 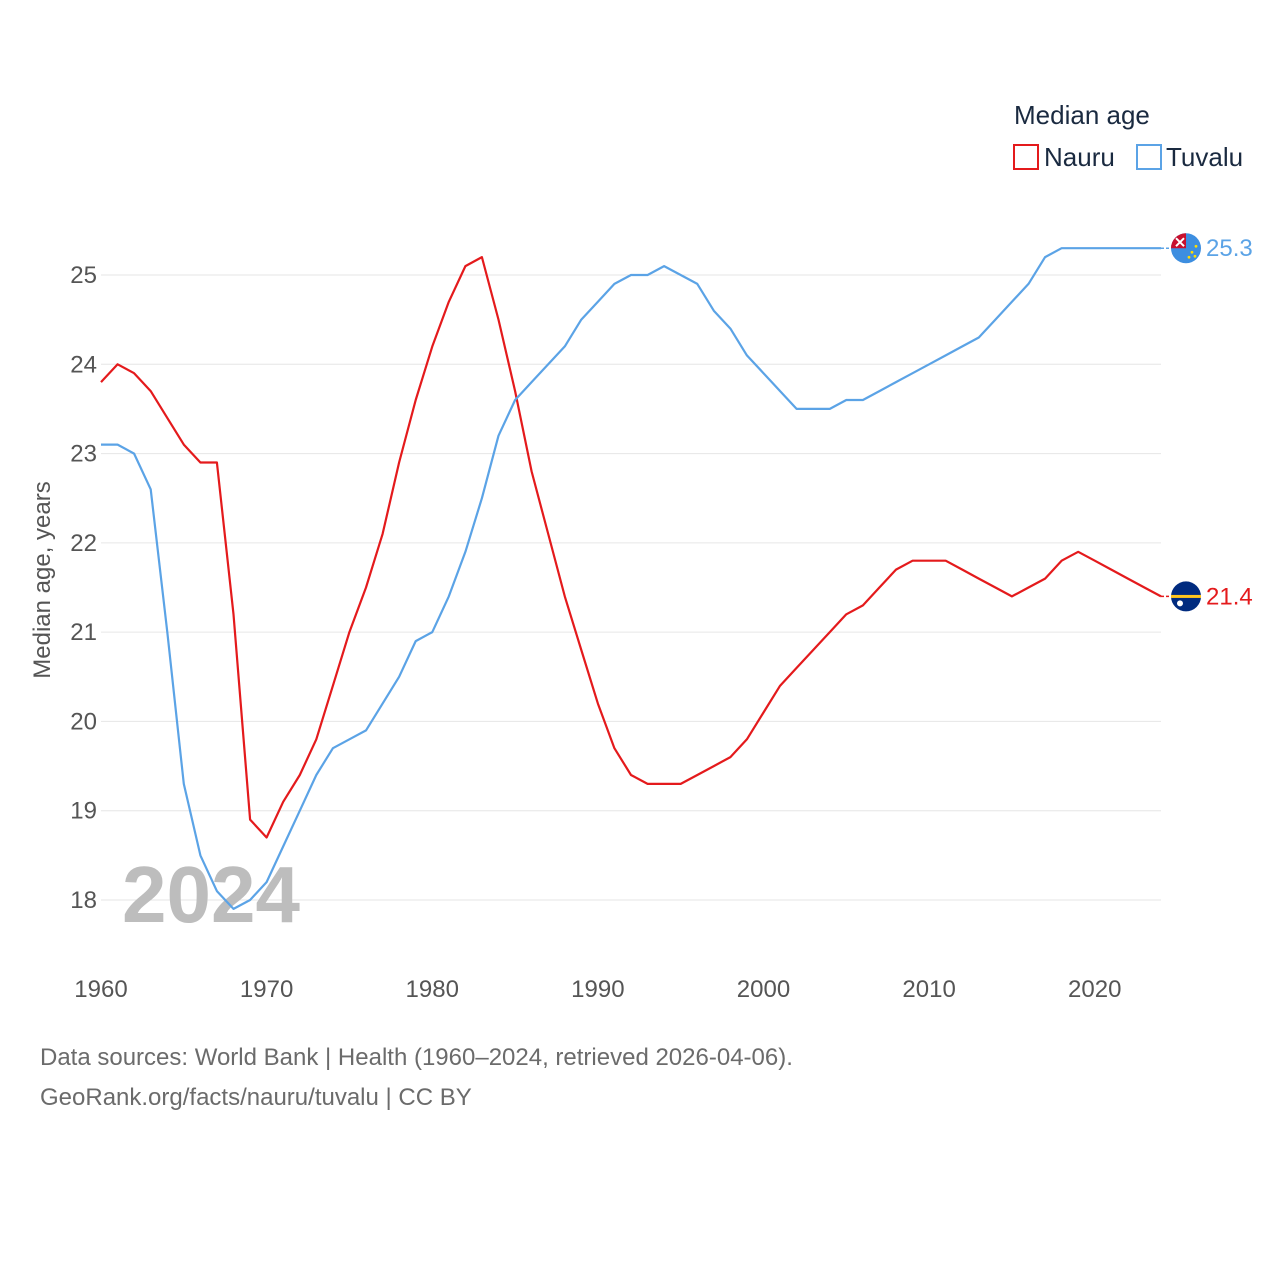 What do you see at coordinates (266, 989) in the screenshot?
I see `x-tick-label: 1970` at bounding box center [266, 989].